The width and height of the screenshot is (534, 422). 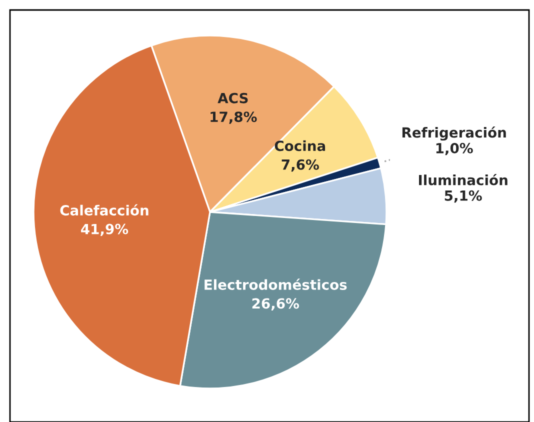 What do you see at coordinates (233, 98) in the screenshot?
I see `slice-label: ACS` at bounding box center [233, 98].